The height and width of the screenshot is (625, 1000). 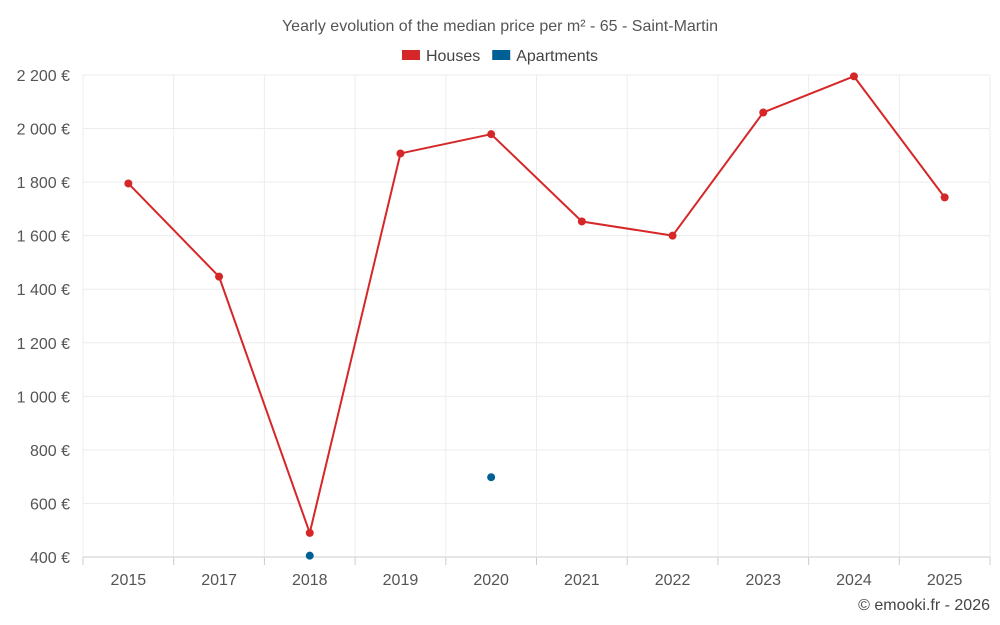 What do you see at coordinates (219, 580) in the screenshot?
I see `x-tick-label: 2017` at bounding box center [219, 580].